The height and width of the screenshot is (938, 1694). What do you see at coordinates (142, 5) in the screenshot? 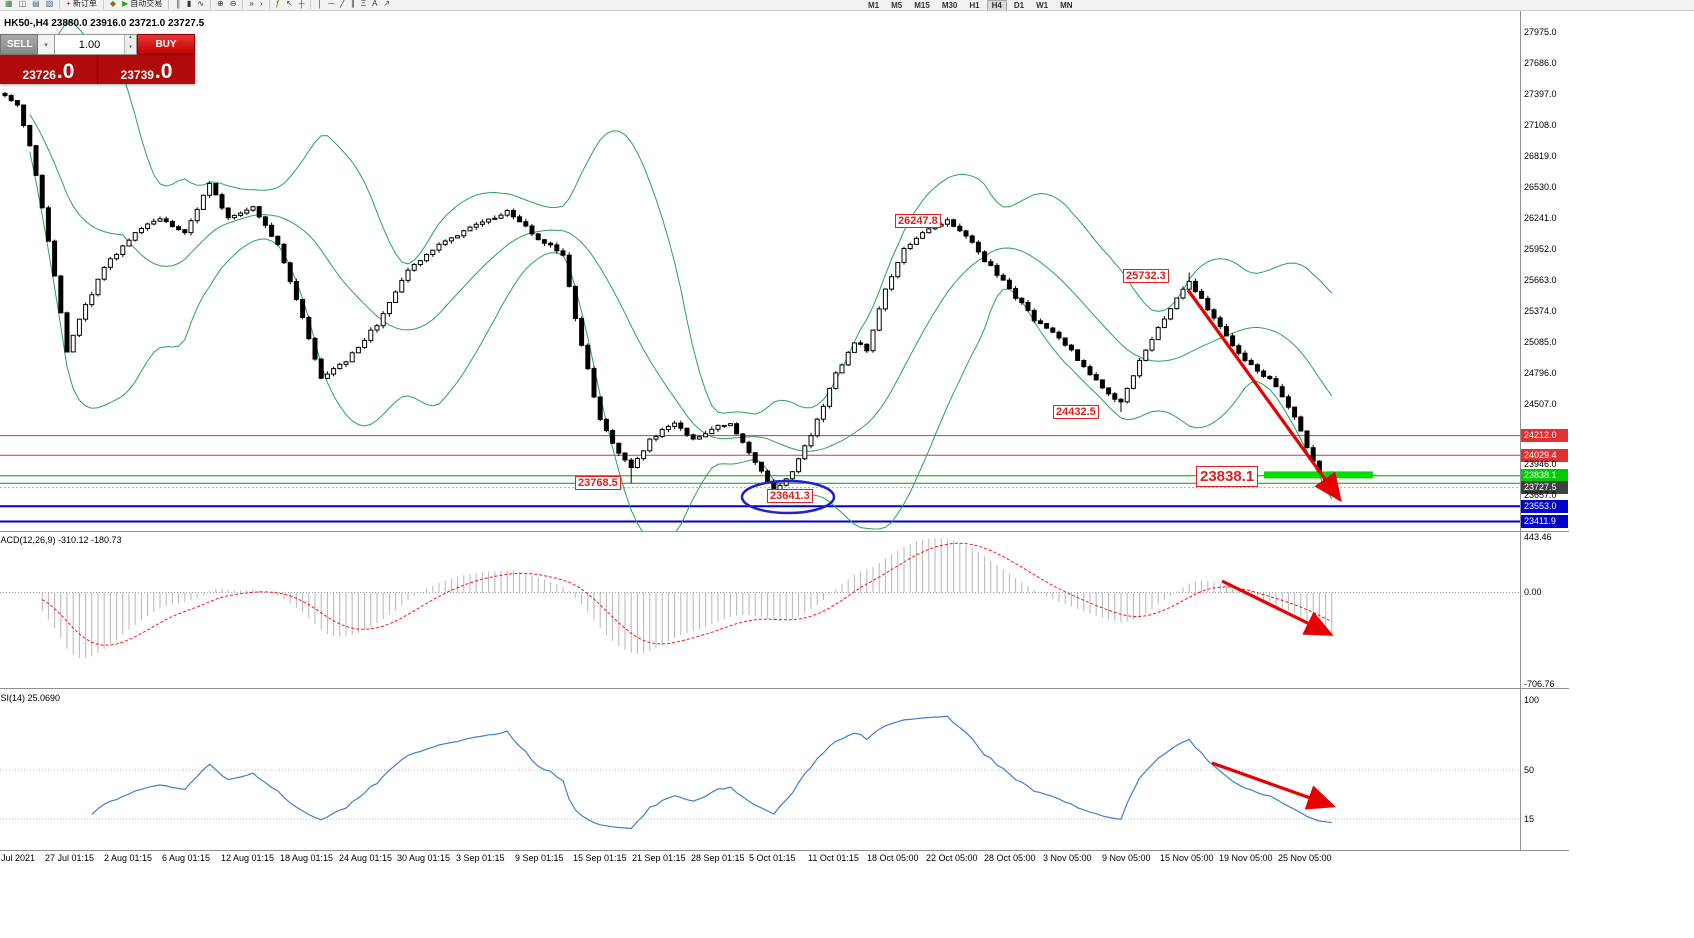
I see `autotrading-button: ▶ 自动交易` at bounding box center [142, 5].